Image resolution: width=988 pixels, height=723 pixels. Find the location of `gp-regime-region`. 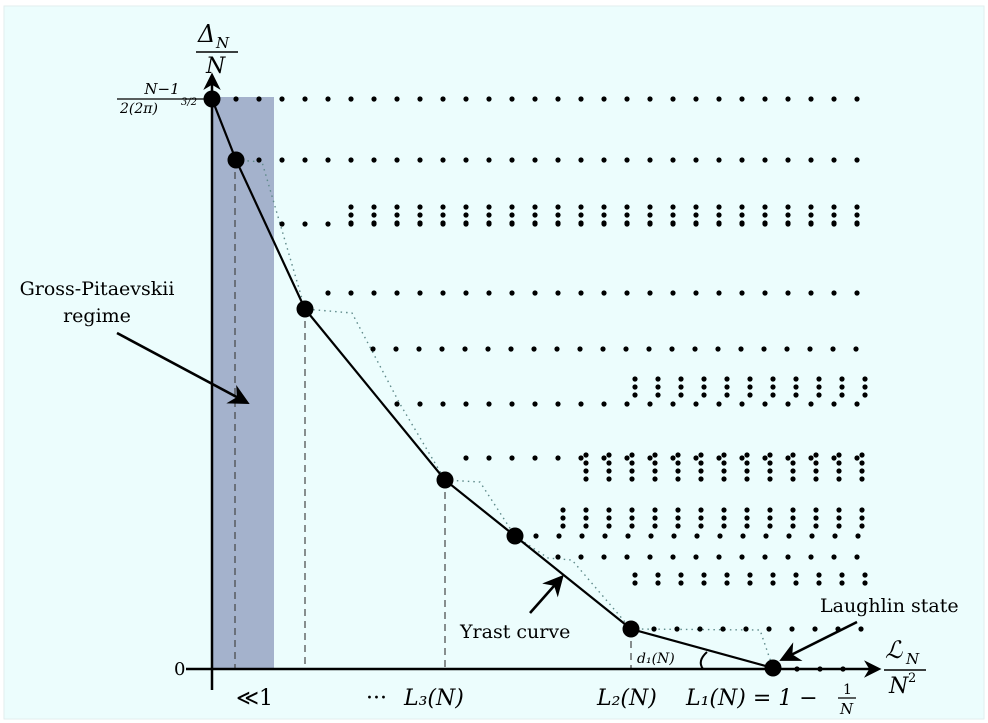

gp-regime-region is located at coordinates (243, 383).